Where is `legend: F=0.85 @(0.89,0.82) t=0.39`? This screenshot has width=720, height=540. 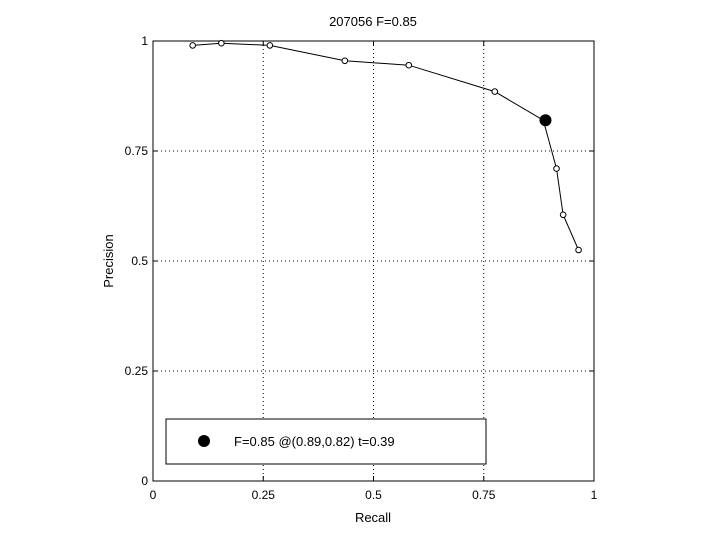
legend: F=0.85 @(0.89,0.82) t=0.39 is located at coordinates (326, 441).